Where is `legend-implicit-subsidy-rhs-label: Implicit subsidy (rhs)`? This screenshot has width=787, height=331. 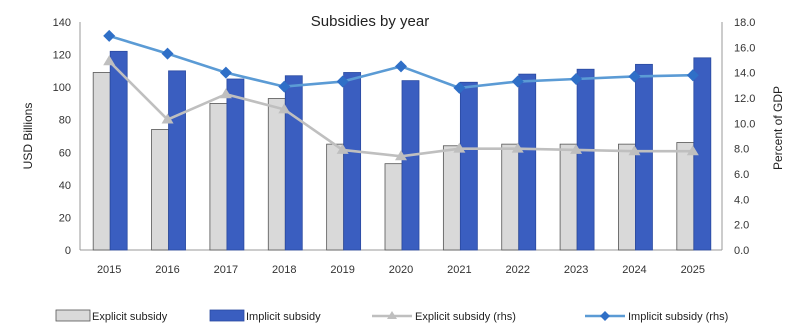 legend-implicit-subsidy-rhs-label: Implicit subsidy (rhs) is located at coordinates (678, 317).